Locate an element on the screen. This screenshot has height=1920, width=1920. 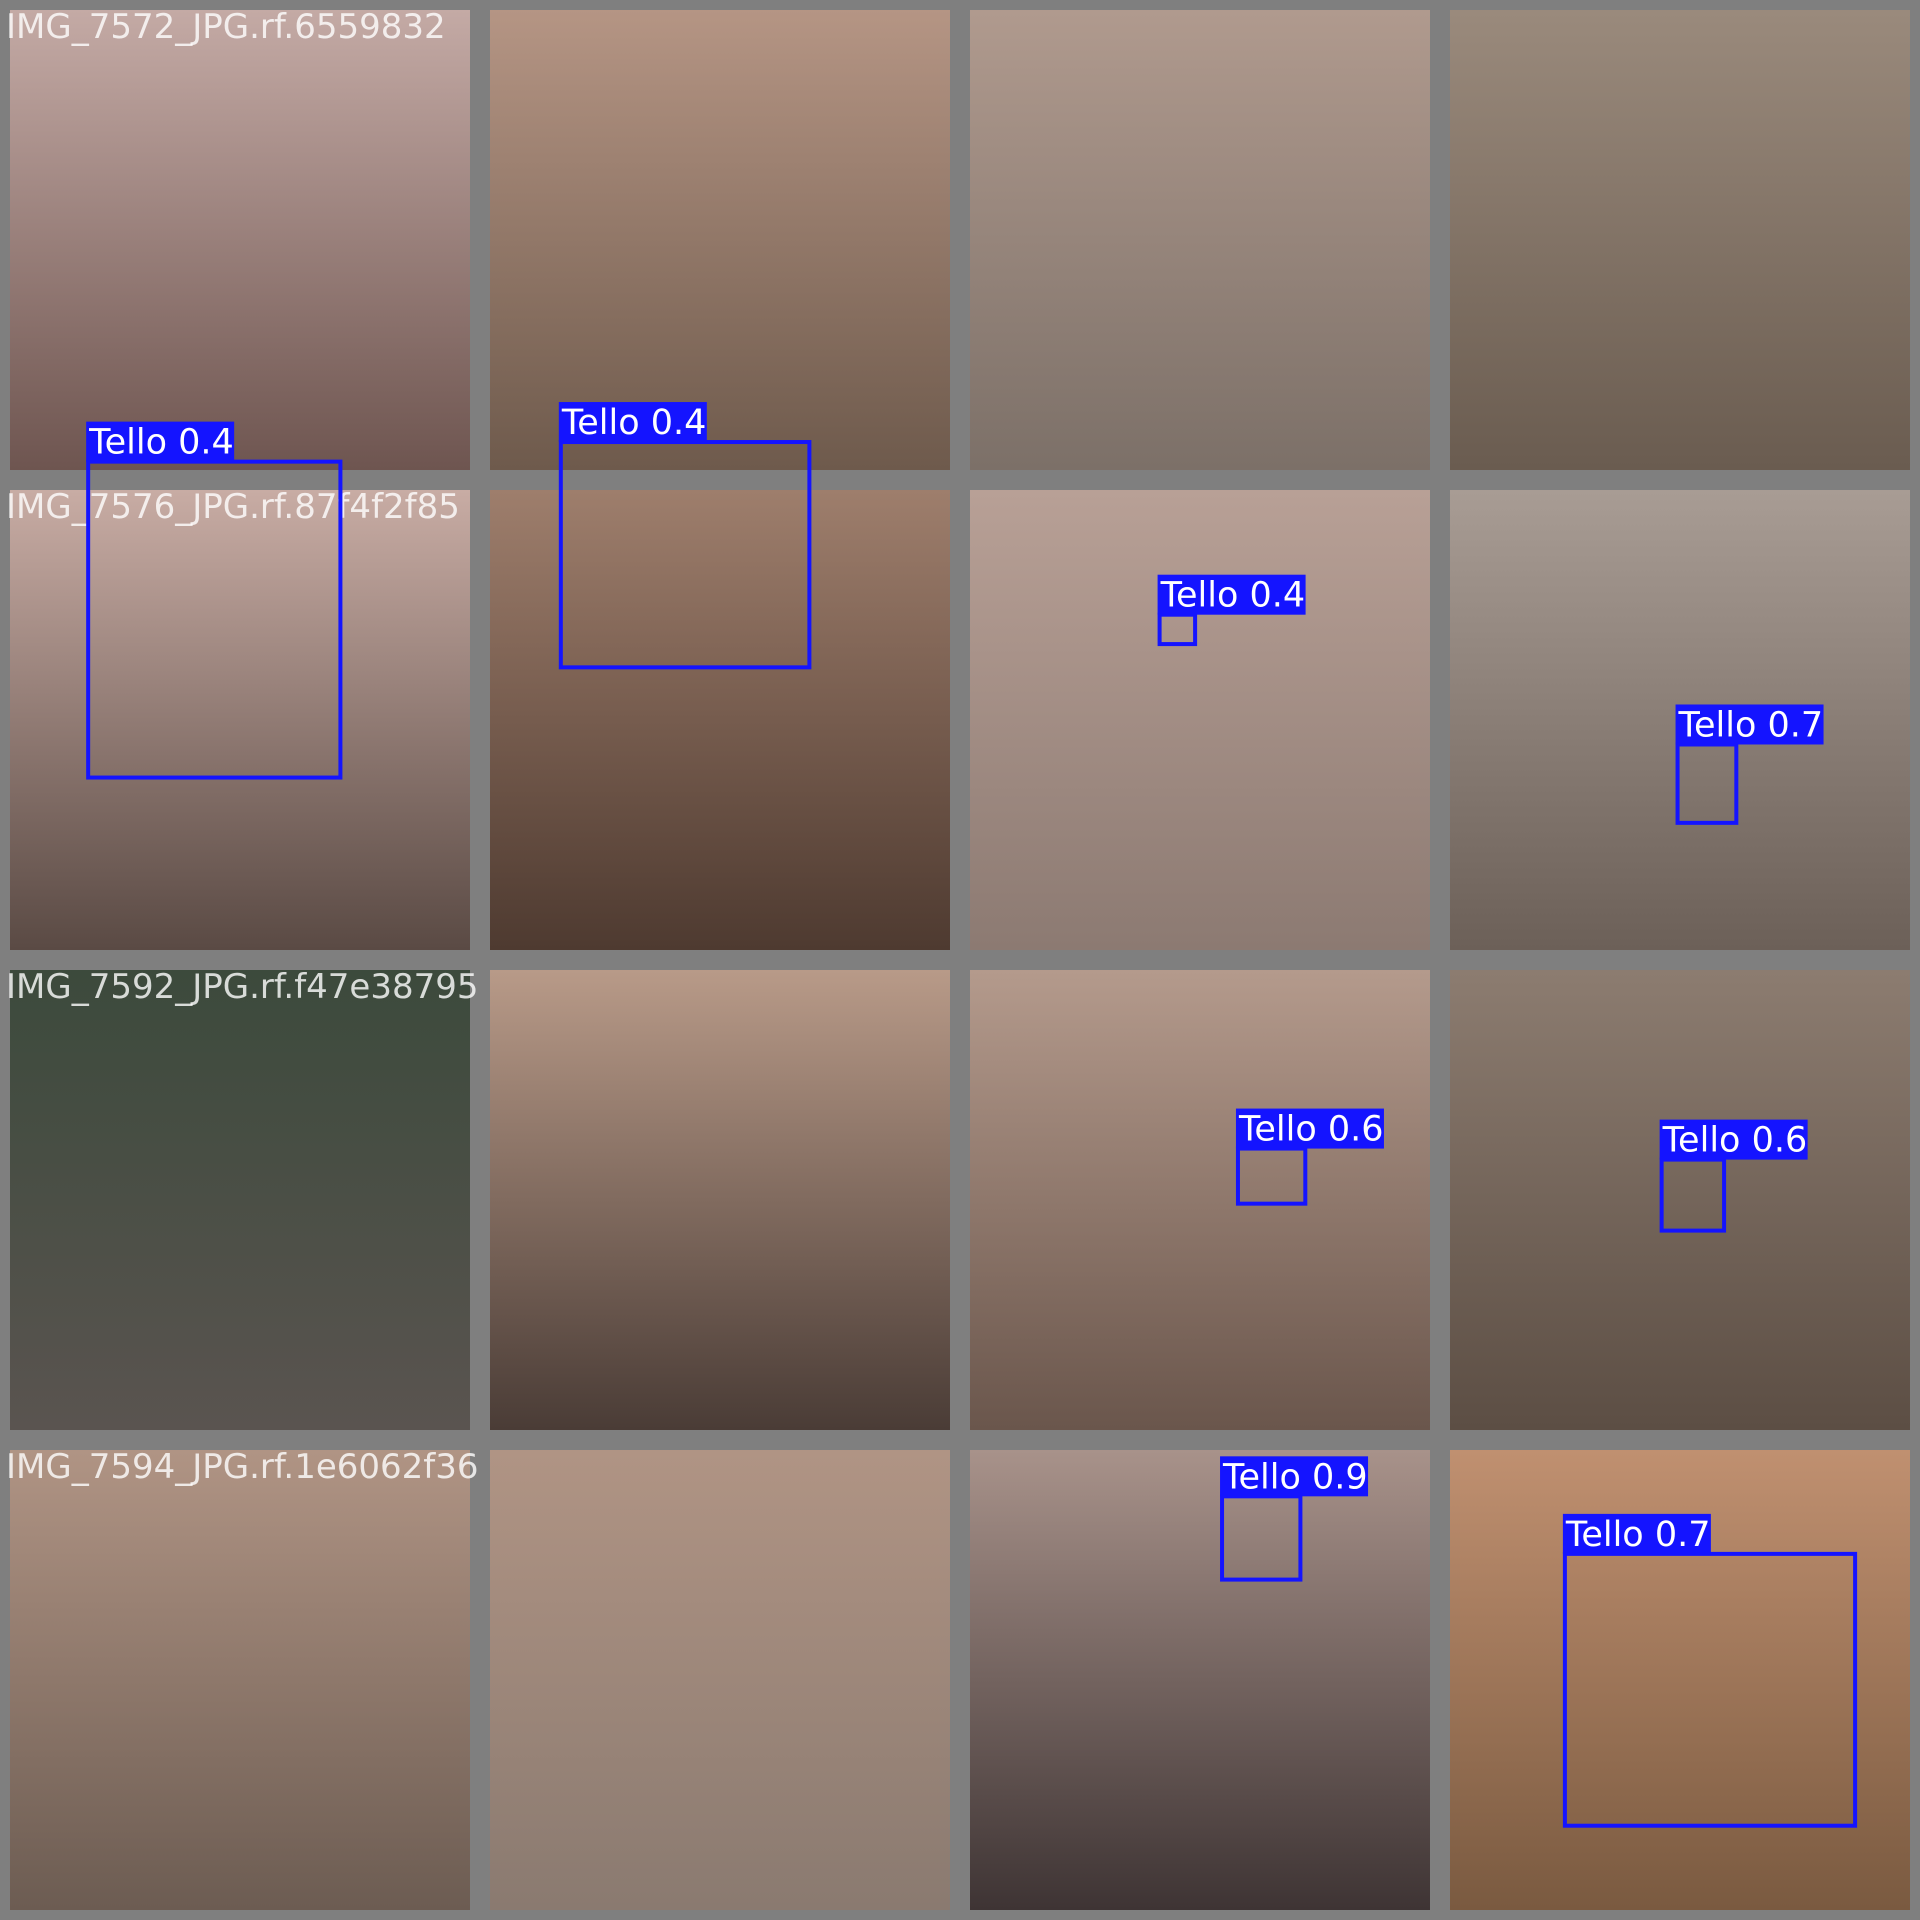
detection-label: Tello 0.9 is located at coordinates (1295, 1477).